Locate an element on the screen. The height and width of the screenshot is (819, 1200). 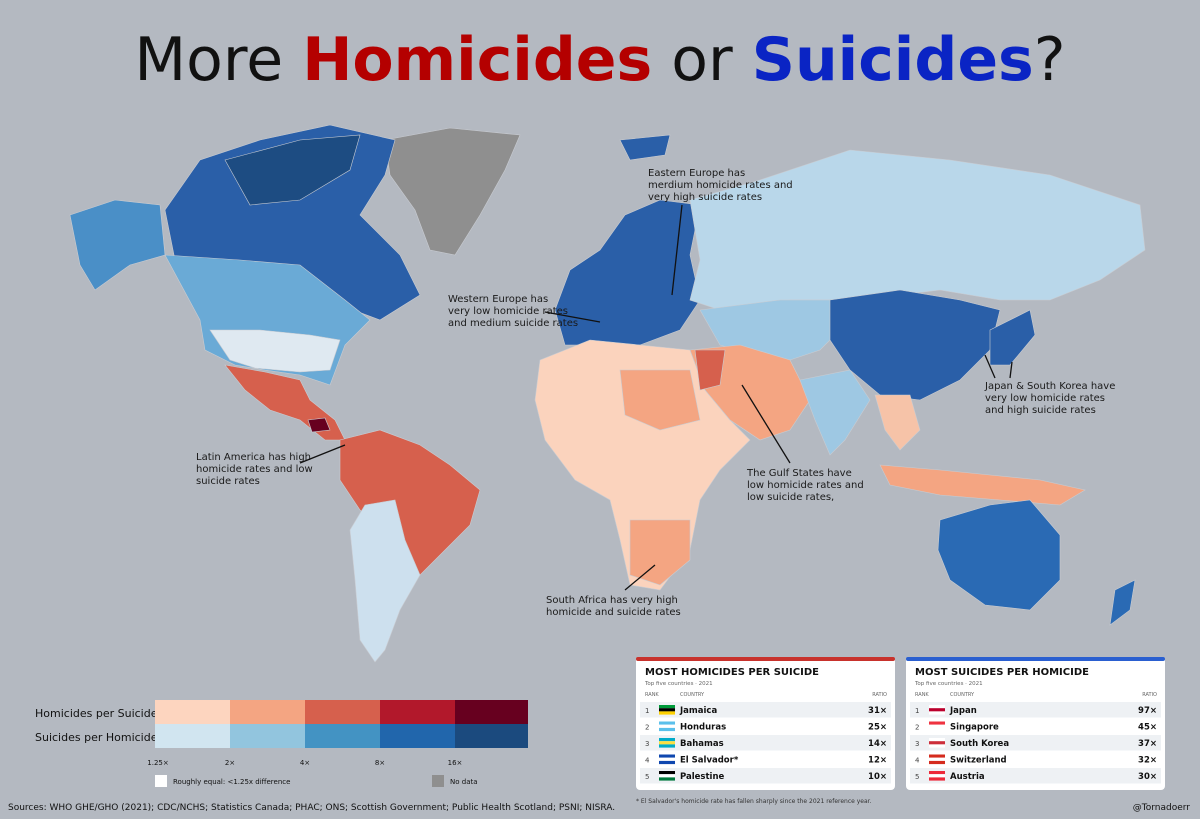
country: Switzerland is located at coordinates (978, 761).